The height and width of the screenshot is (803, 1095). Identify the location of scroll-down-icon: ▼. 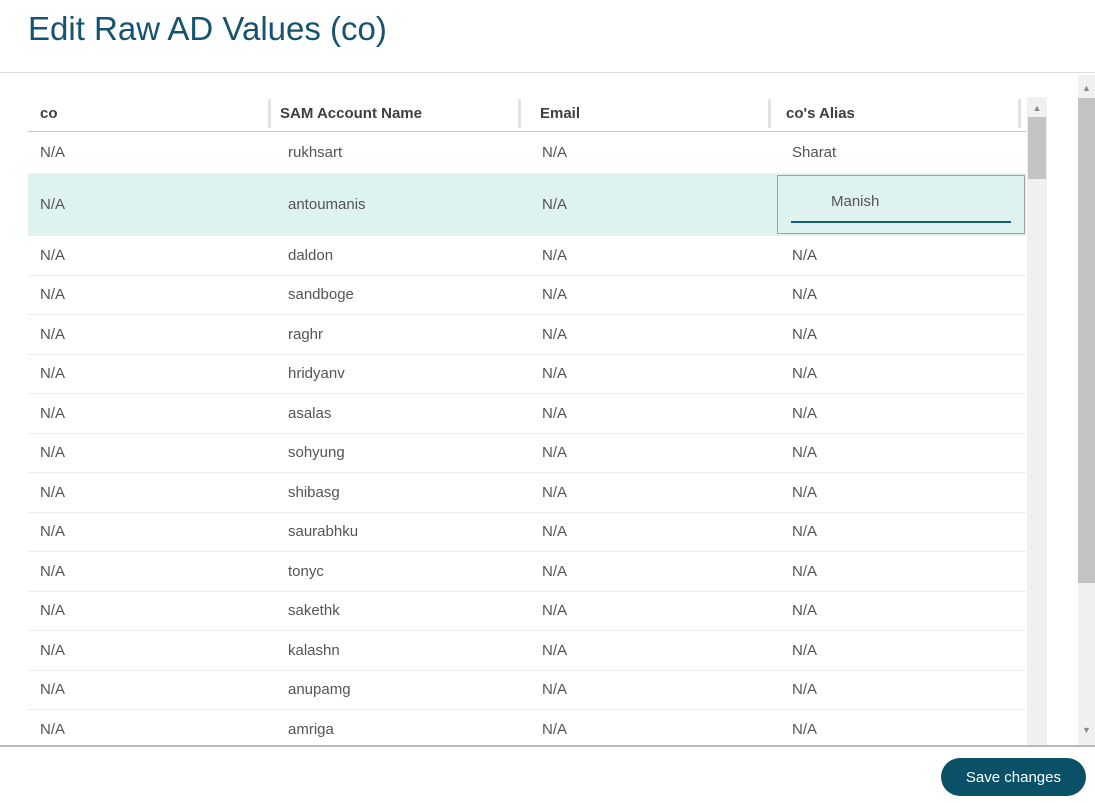
(1086, 730).